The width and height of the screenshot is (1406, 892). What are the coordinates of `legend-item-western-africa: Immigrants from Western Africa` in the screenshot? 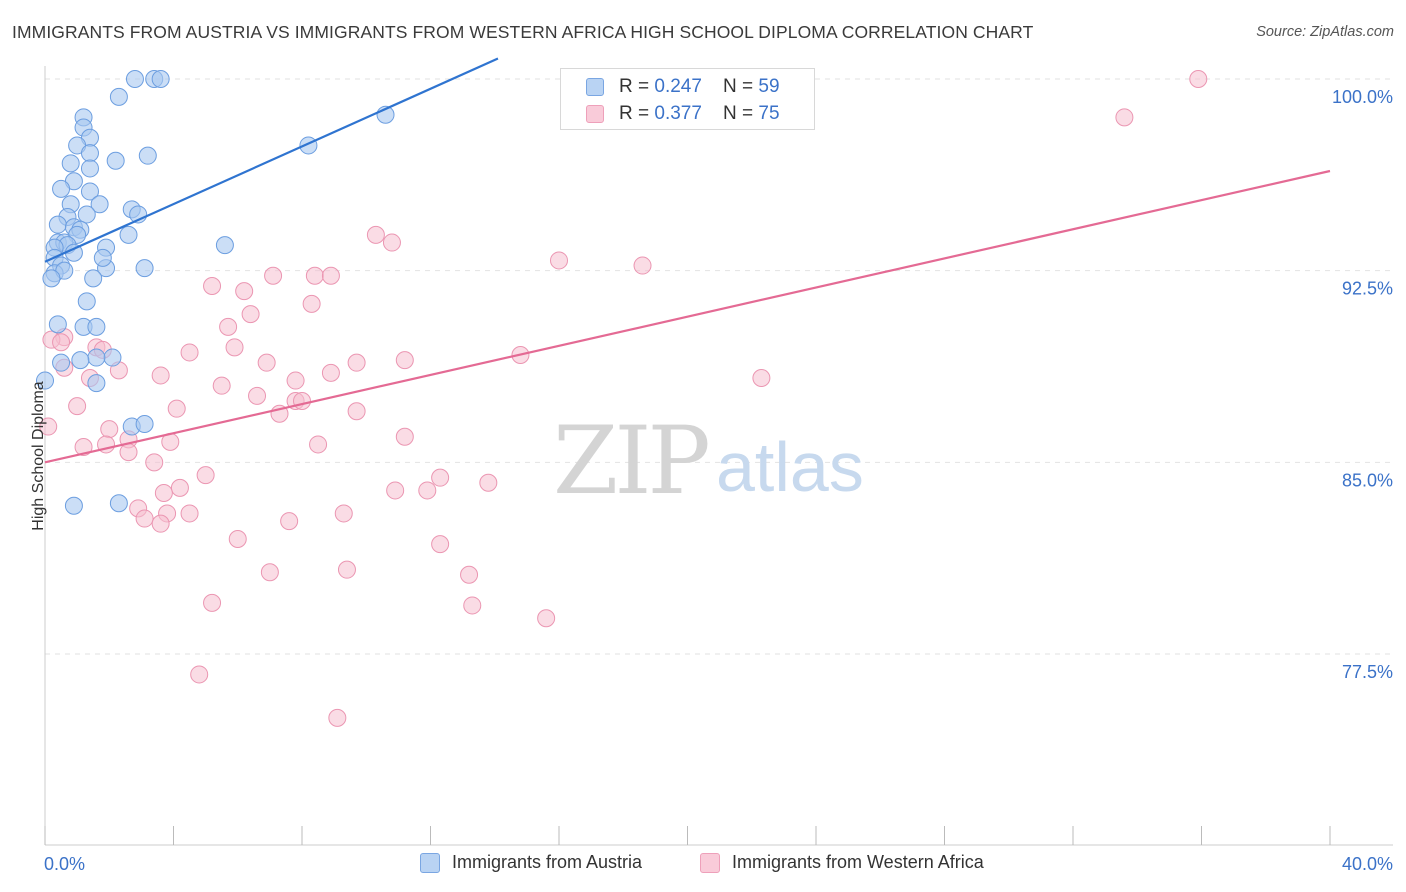 It's located at (842, 862).